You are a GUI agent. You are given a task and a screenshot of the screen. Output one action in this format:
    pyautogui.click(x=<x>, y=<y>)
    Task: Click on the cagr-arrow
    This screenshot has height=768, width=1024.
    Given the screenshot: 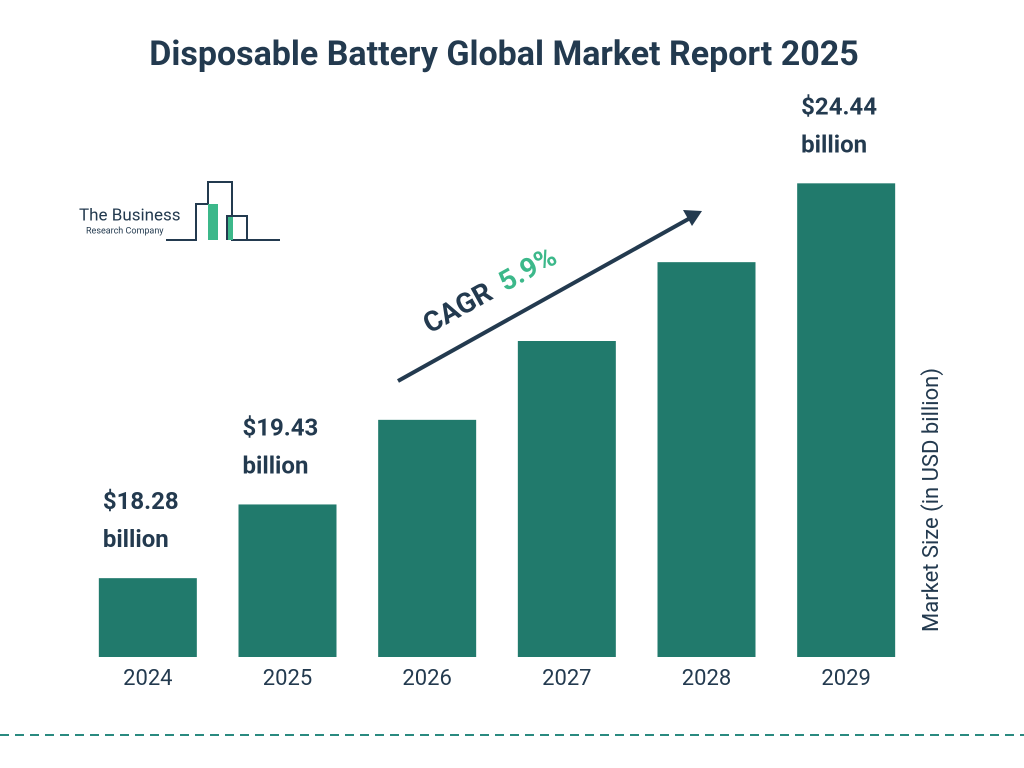 What is the action you would take?
    pyautogui.click(x=545, y=299)
    